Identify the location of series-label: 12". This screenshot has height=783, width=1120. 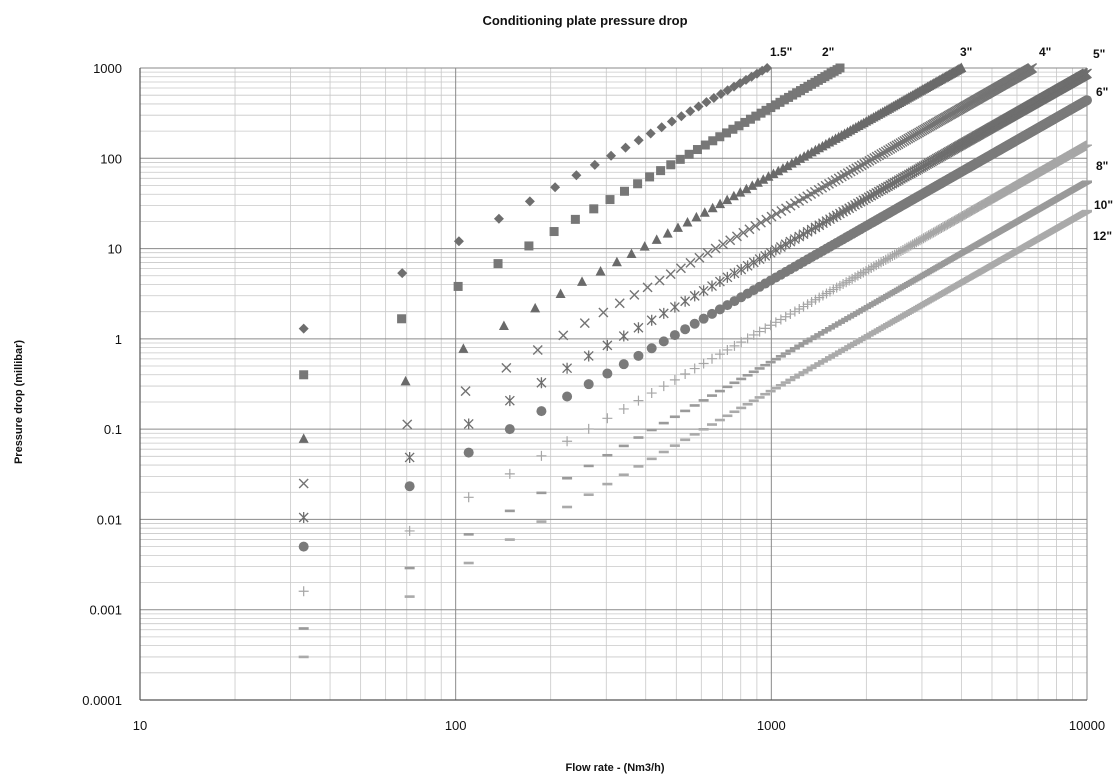
(1102, 236).